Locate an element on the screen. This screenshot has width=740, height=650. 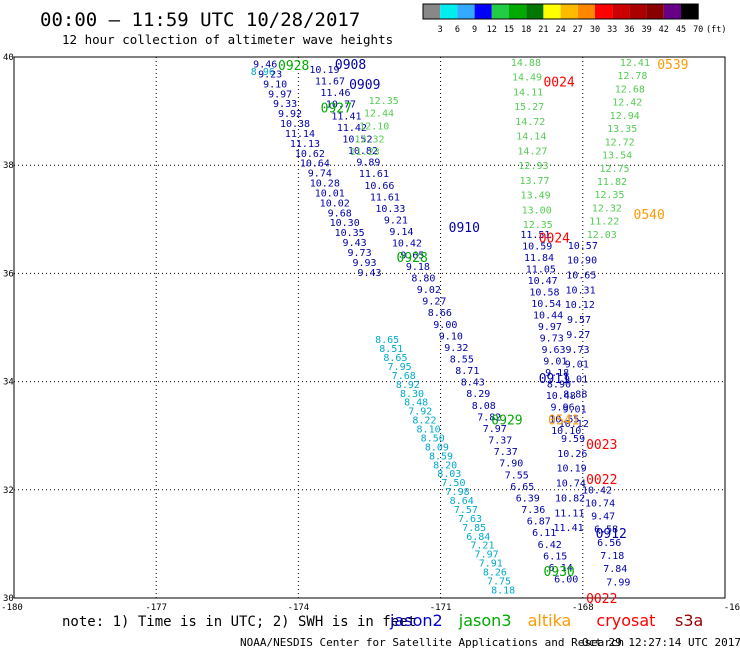
satellite-legend-item: cryosat is located at coordinates (625, 620).